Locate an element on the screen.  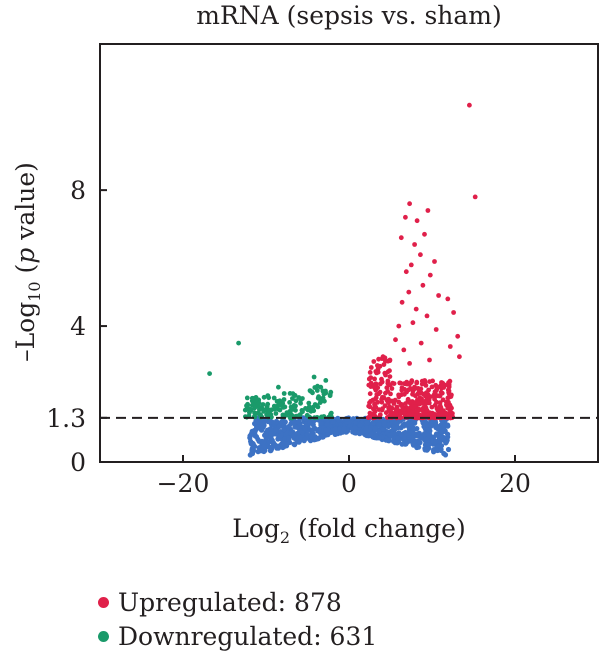
x-tick-label: −20 is located at coordinates (183, 483).